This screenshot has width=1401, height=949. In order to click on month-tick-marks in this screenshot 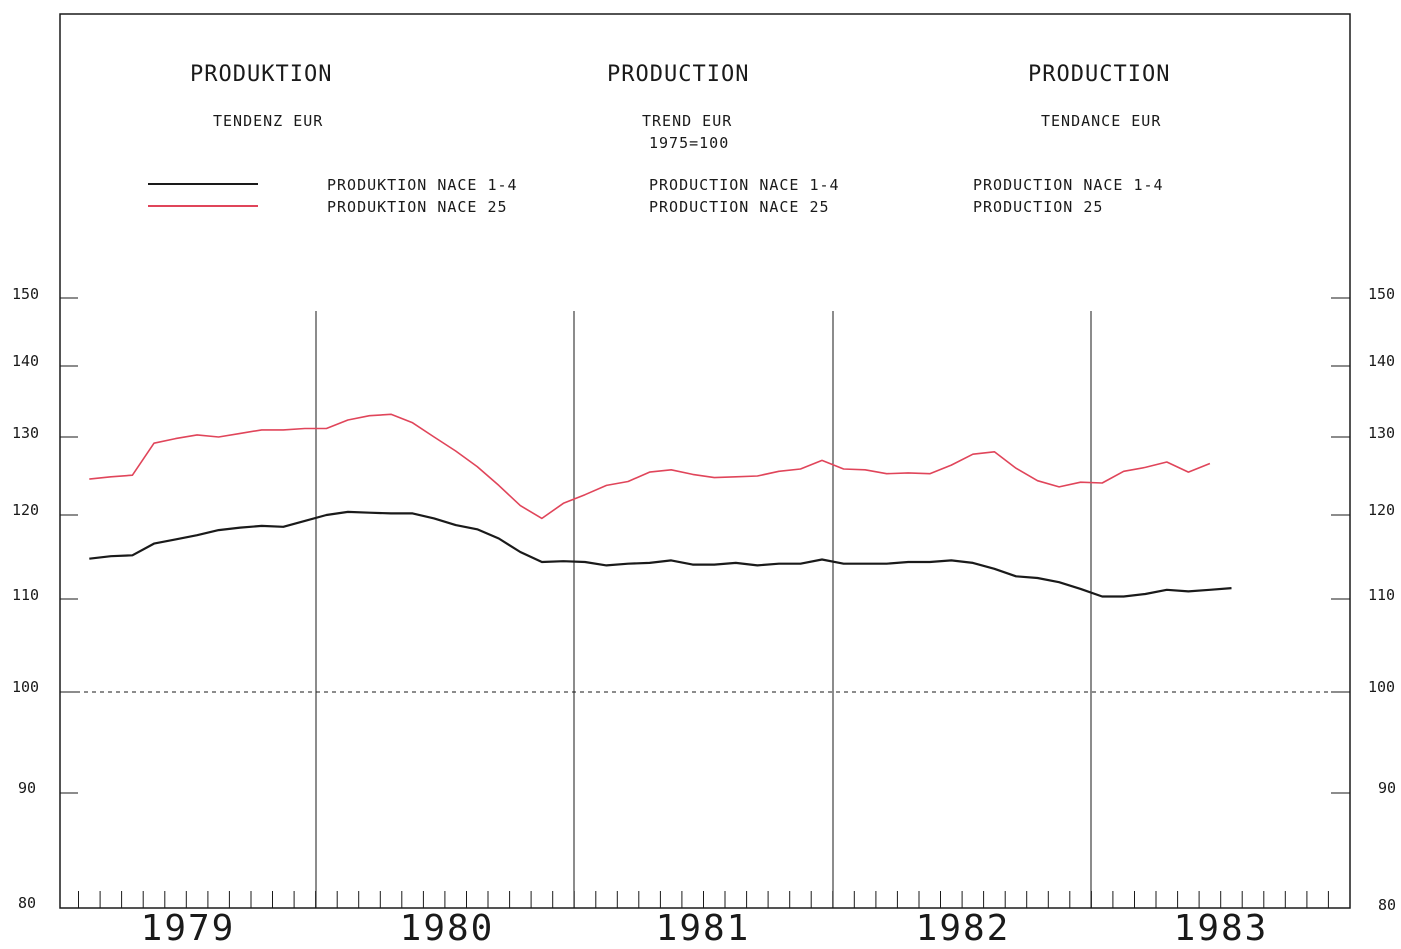, I will do `click(704, 899)`.